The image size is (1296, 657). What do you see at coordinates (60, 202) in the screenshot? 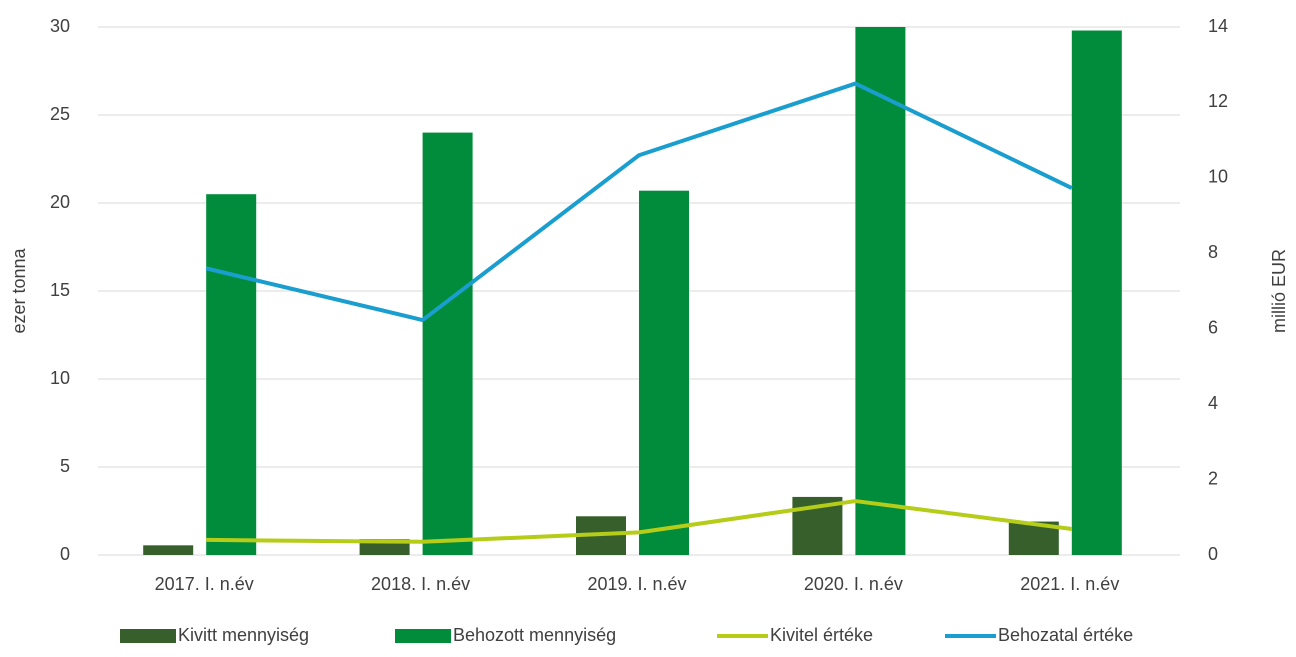
I see `y-tick-label: 20` at bounding box center [60, 202].